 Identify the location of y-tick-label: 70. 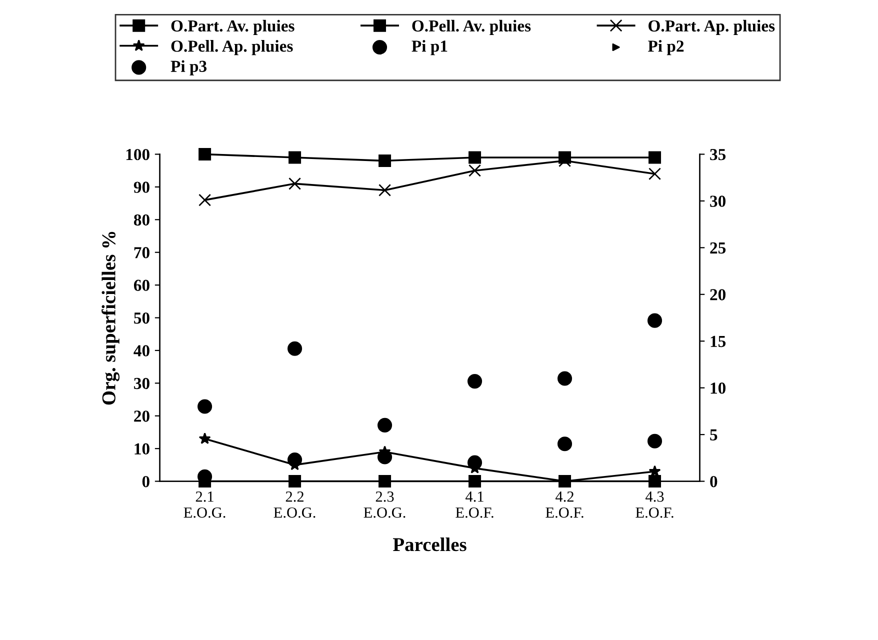
(142, 252).